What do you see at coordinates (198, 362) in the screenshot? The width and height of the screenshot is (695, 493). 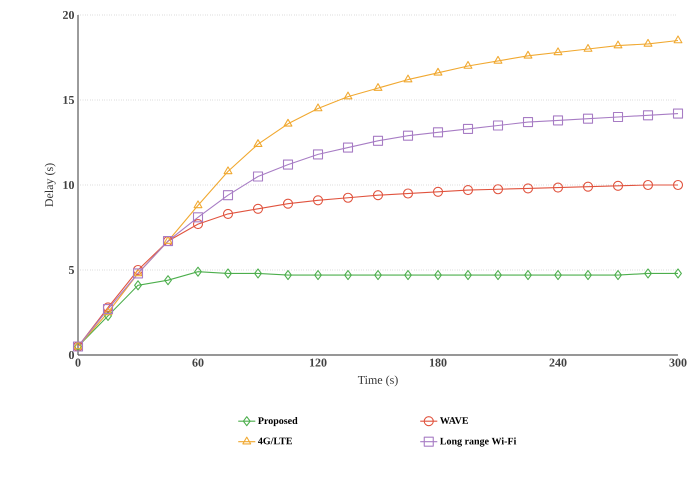 I see `x-tick-label: 60` at bounding box center [198, 362].